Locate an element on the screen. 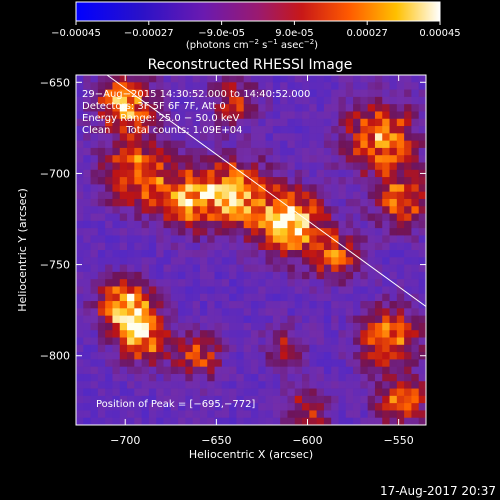 Image resolution: width=500 pixels, height=500 pixels. y-axis-label: Heliocentric Y (arcsec) is located at coordinates (22, 250).